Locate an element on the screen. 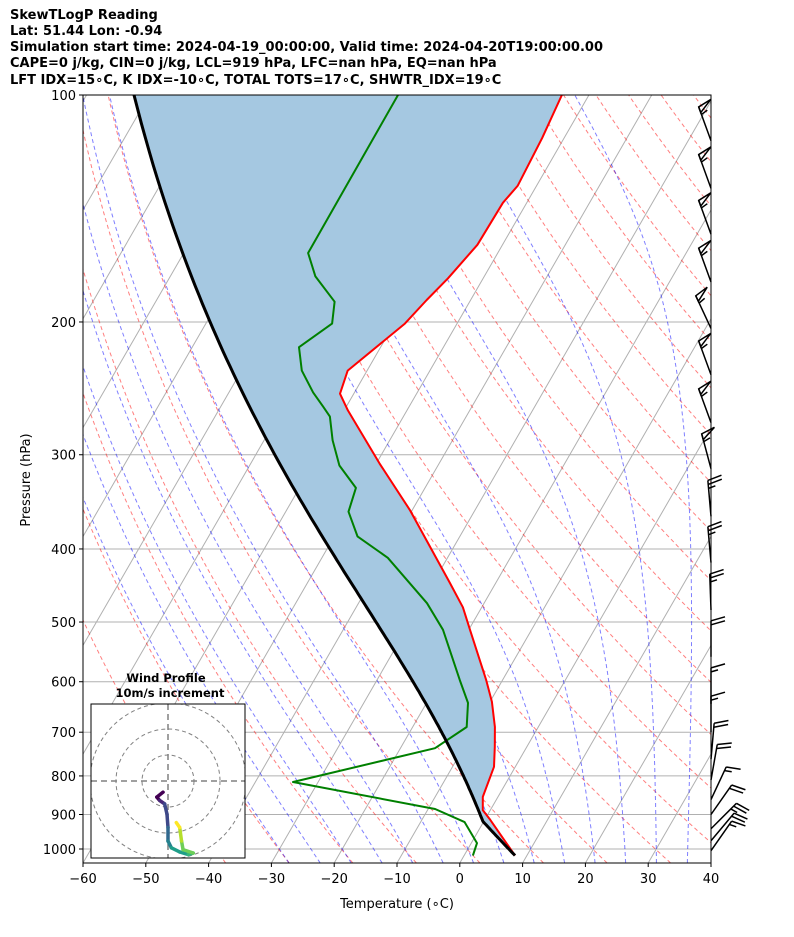 The image size is (794, 937). x-tick-label: 0 is located at coordinates (460, 879).